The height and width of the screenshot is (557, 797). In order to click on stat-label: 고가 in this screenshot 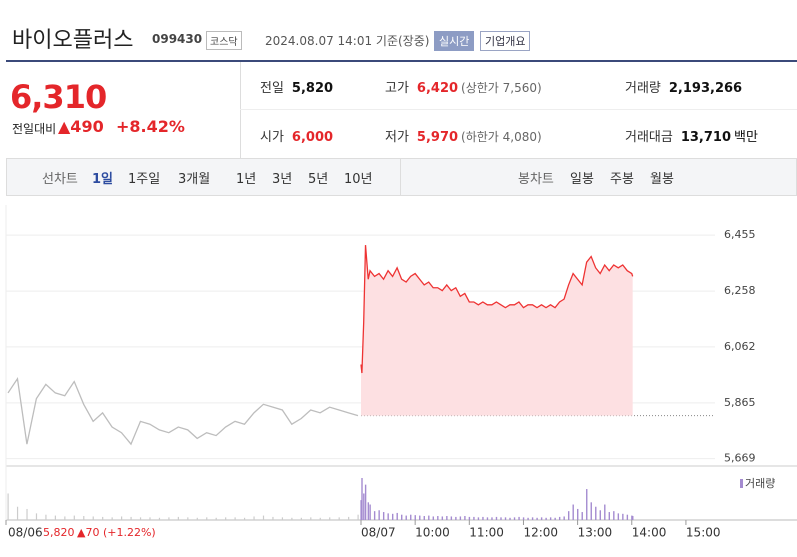, I will do `click(397, 88)`.